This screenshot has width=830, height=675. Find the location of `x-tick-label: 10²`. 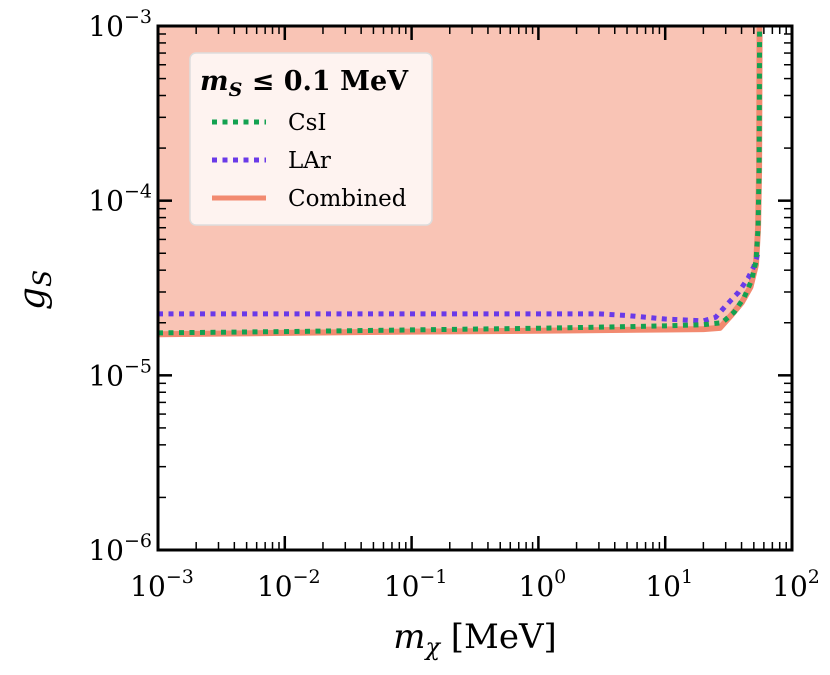

x-tick-label: 10² is located at coordinates (796, 584).